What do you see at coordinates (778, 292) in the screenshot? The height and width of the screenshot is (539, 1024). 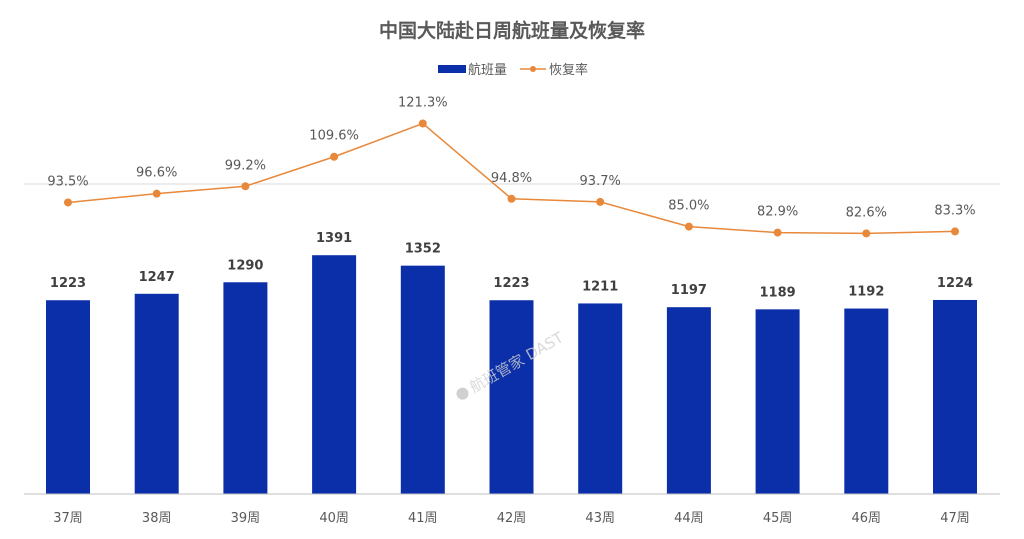 I see `bar-label: 1189` at bounding box center [778, 292].